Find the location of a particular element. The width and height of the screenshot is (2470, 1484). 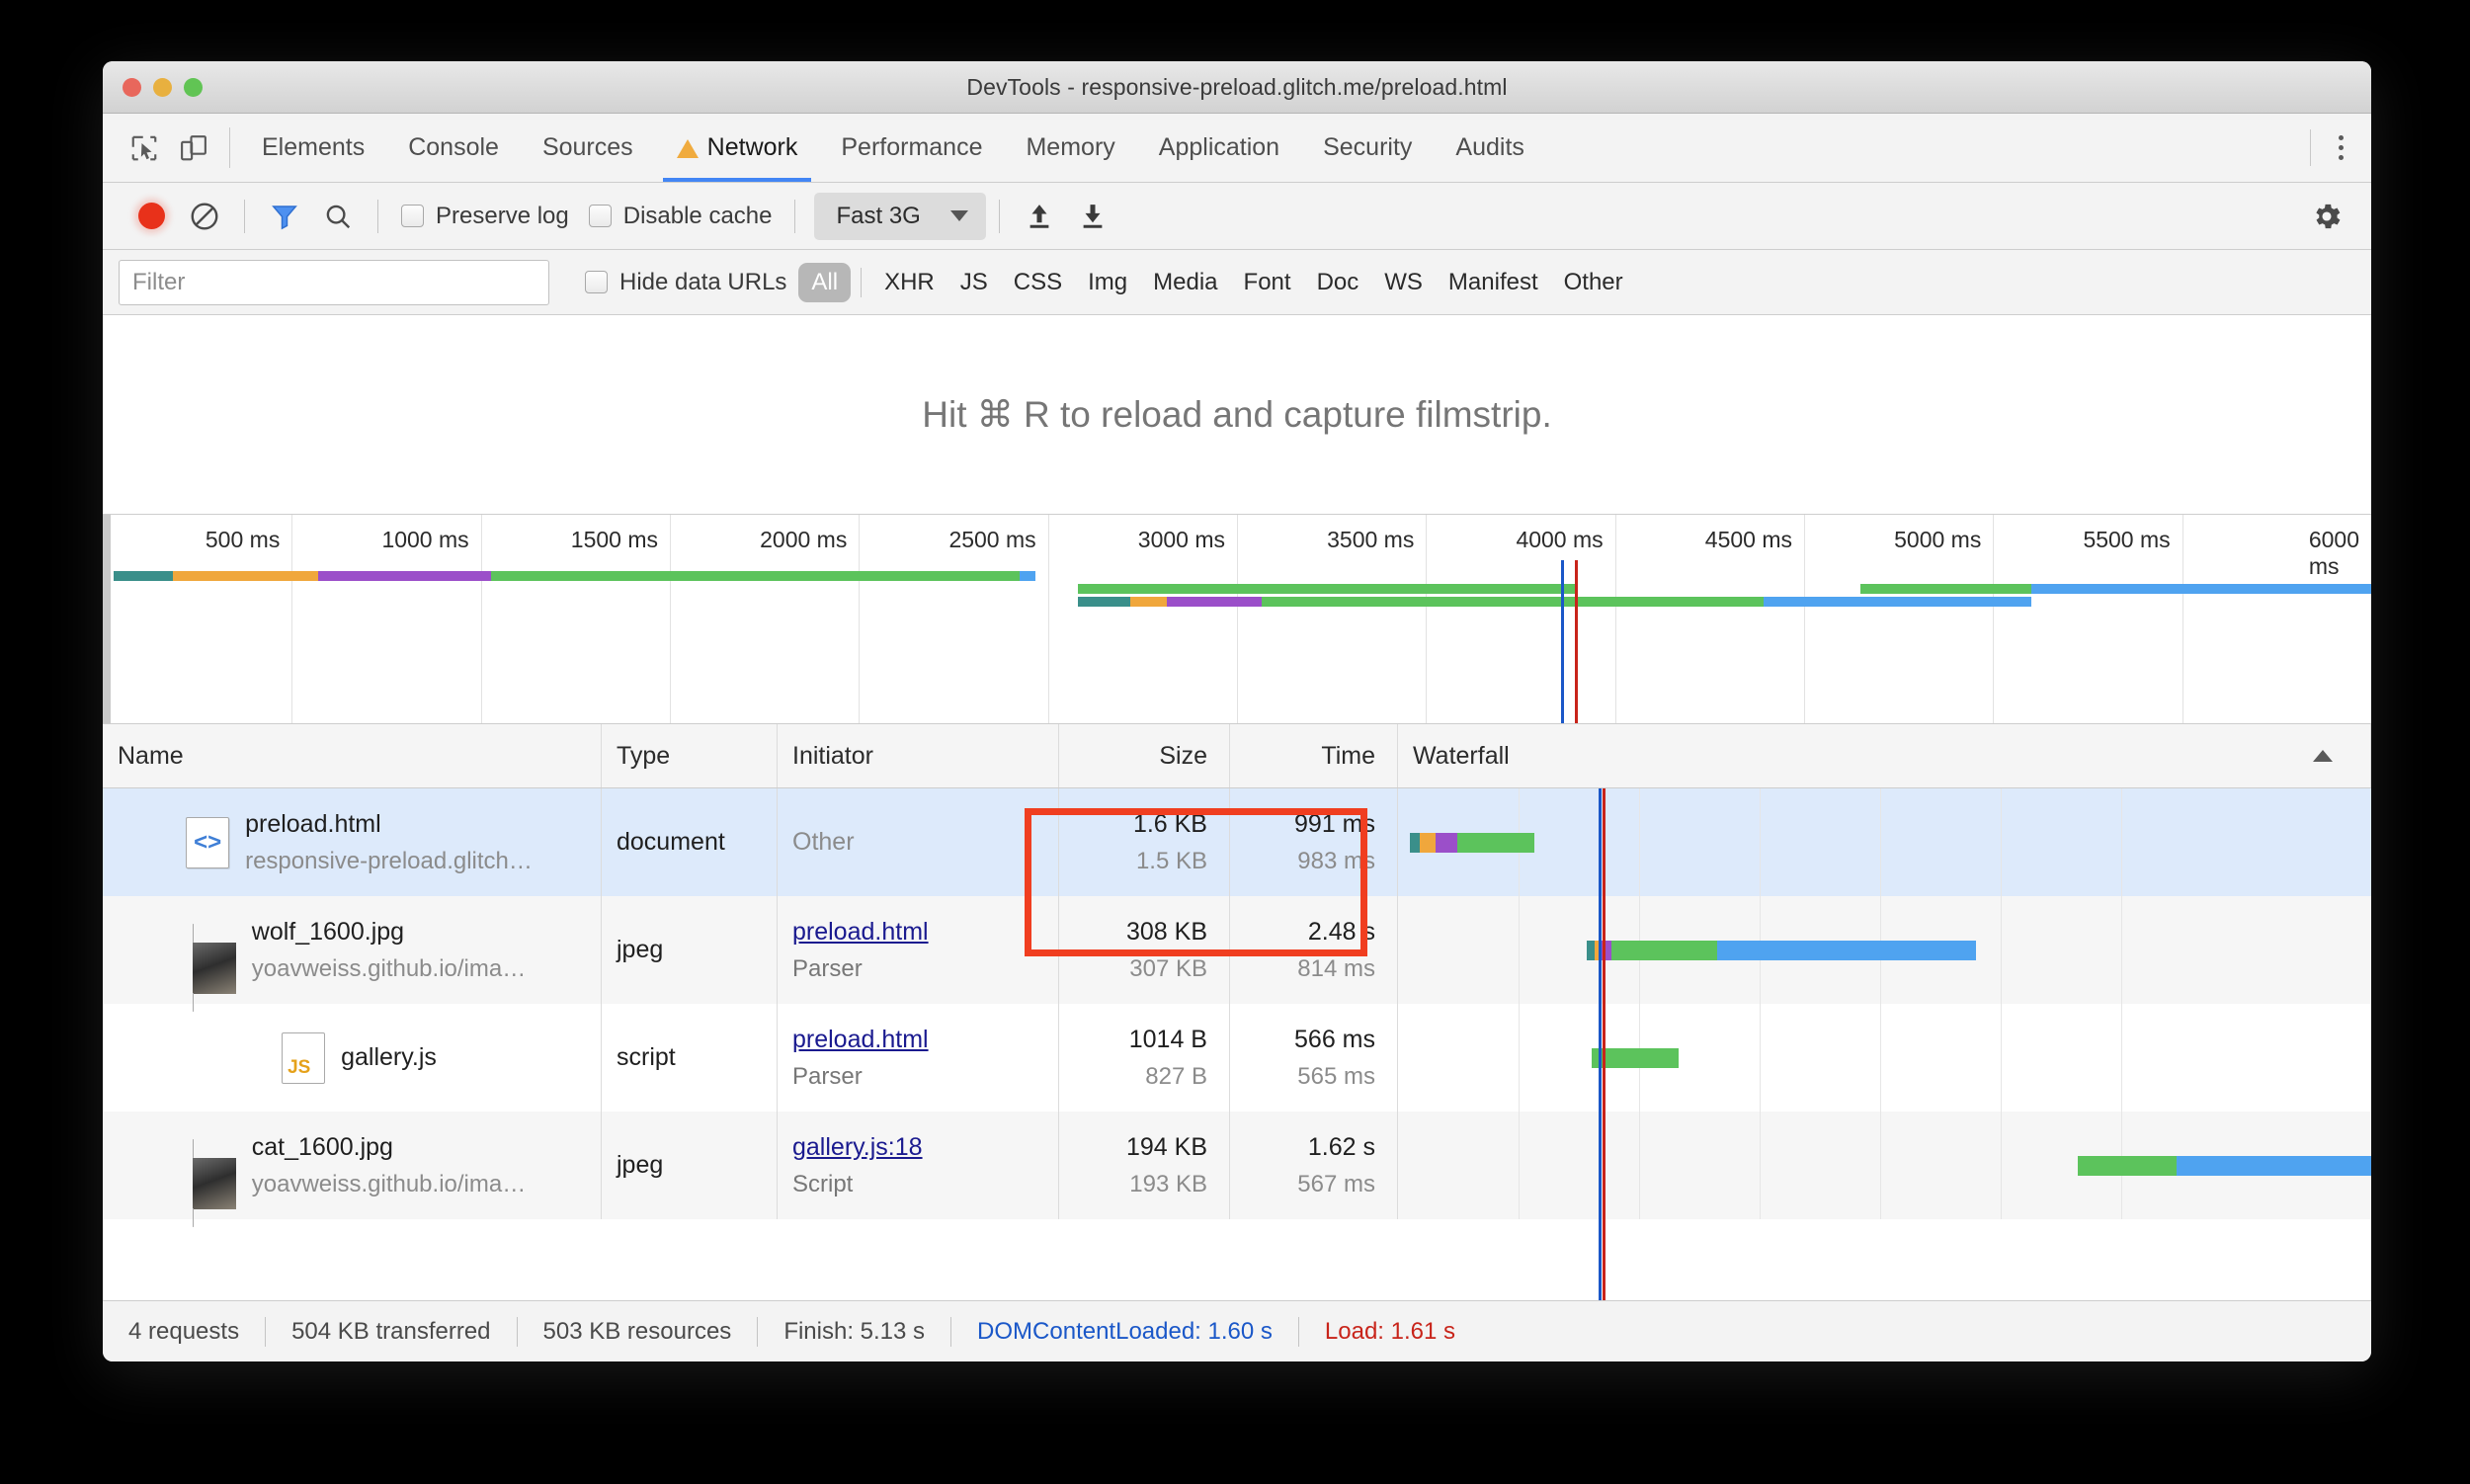

tab-label: Console is located at coordinates (453, 147).